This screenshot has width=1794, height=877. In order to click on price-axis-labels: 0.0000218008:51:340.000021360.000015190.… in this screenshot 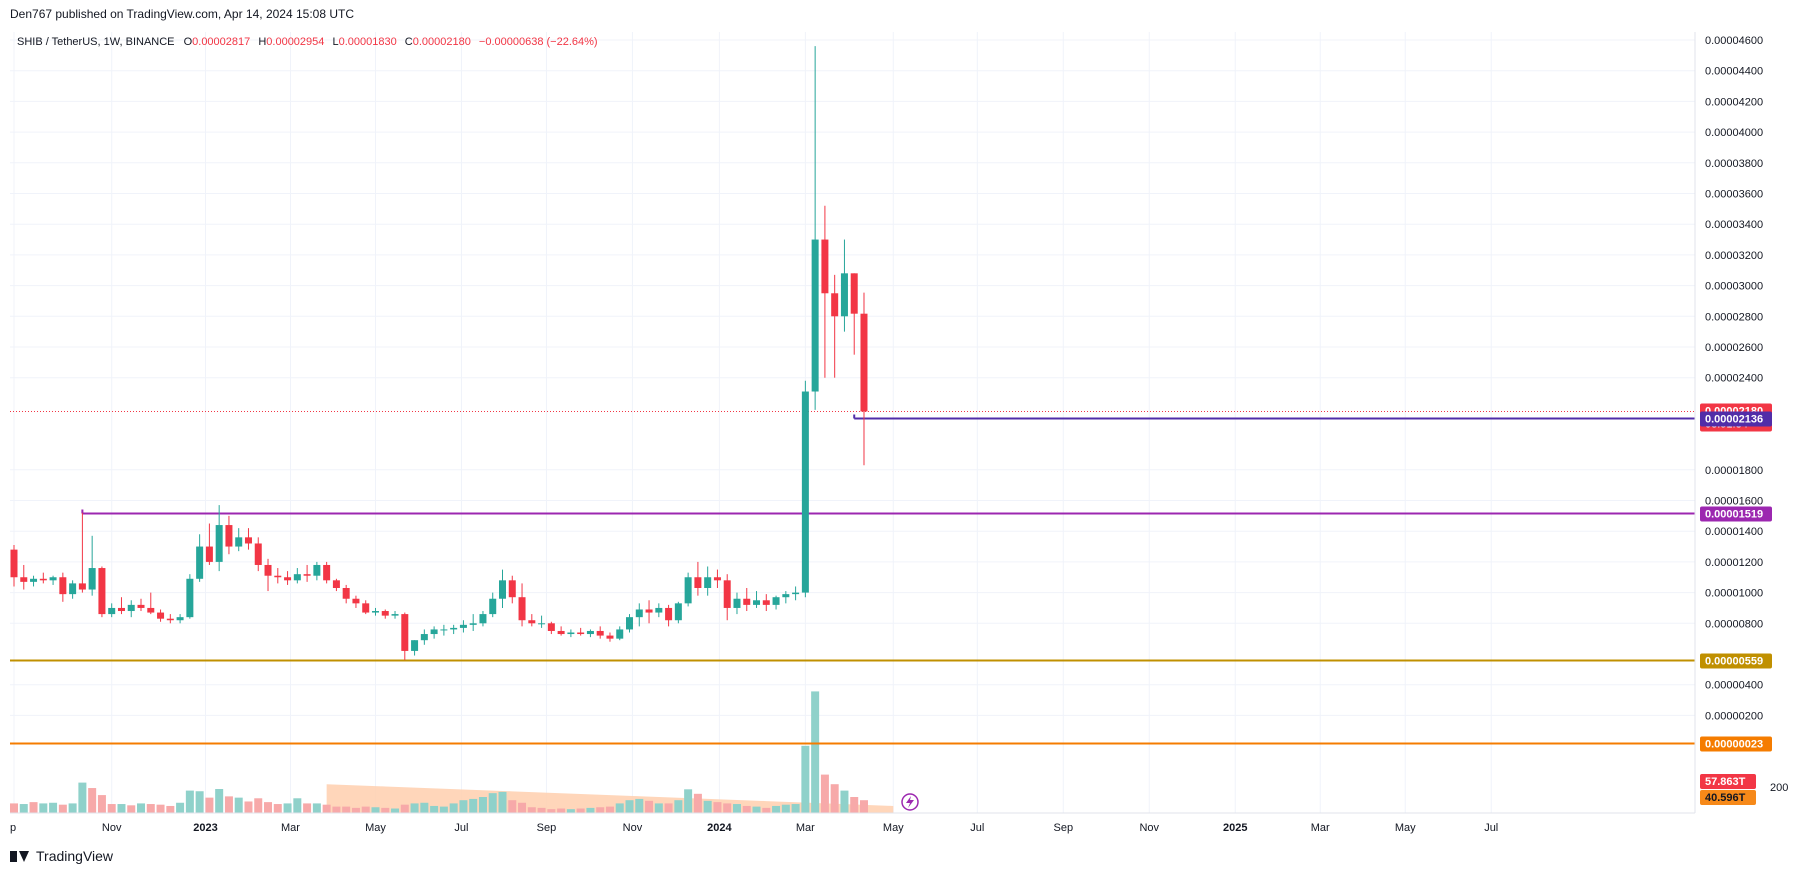, I will do `click(1736, 604)`.